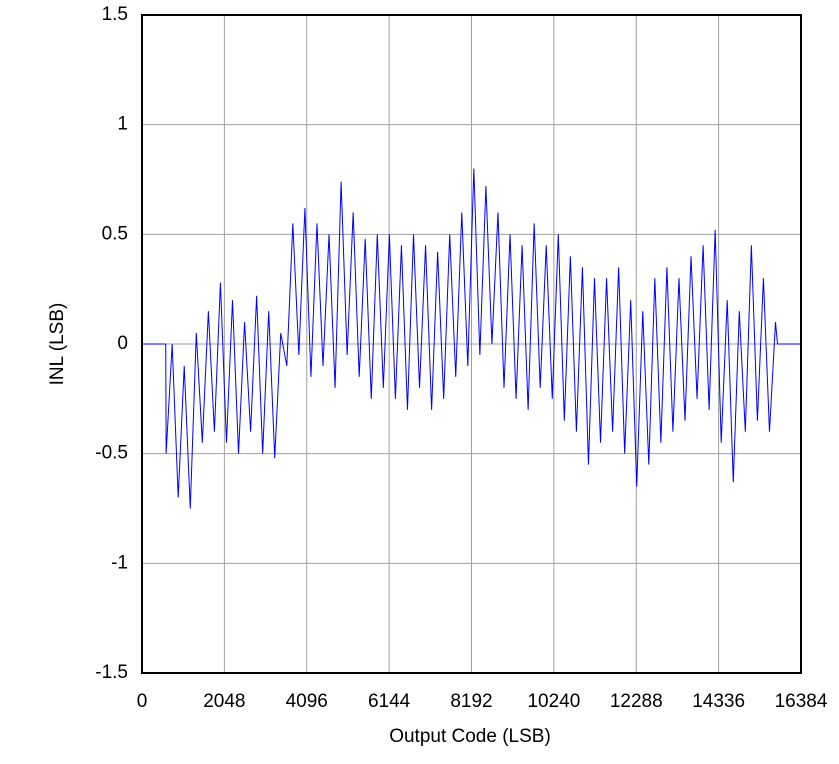 Image resolution: width=839 pixels, height=764 pixels. I want to click on y-tick-label: 0.5, so click(115, 233).